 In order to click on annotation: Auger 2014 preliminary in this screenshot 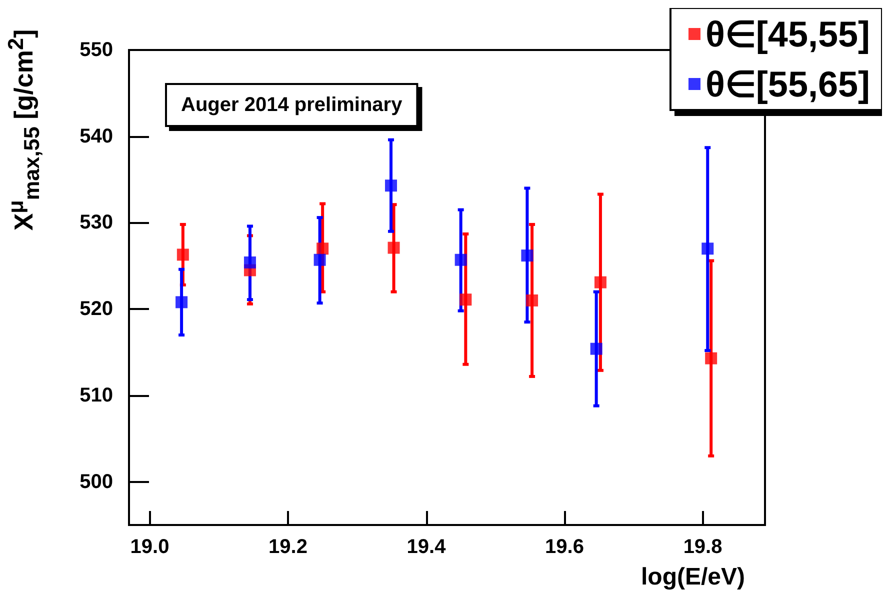, I will do `click(292, 105)`.